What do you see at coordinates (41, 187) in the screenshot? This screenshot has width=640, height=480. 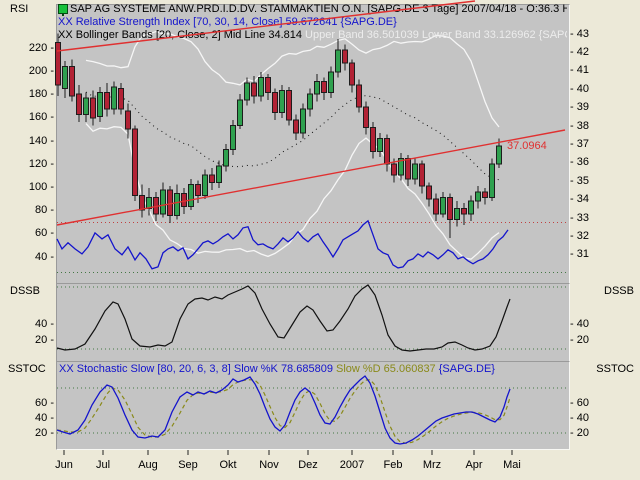 I see `rsi-axis-tick: 100 -` at bounding box center [41, 187].